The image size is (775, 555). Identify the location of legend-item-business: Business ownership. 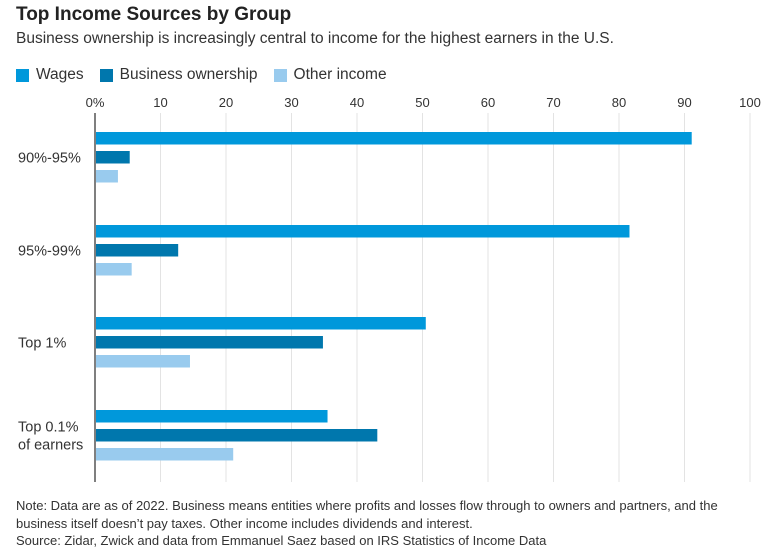
(178, 75).